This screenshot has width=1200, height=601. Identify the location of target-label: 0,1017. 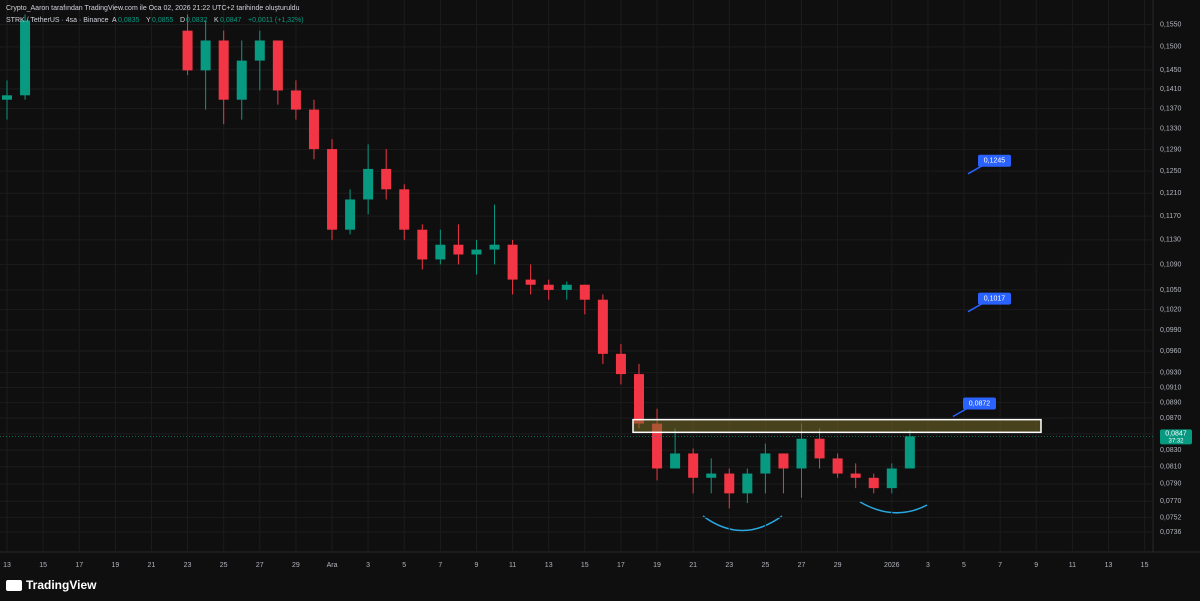
(995, 299).